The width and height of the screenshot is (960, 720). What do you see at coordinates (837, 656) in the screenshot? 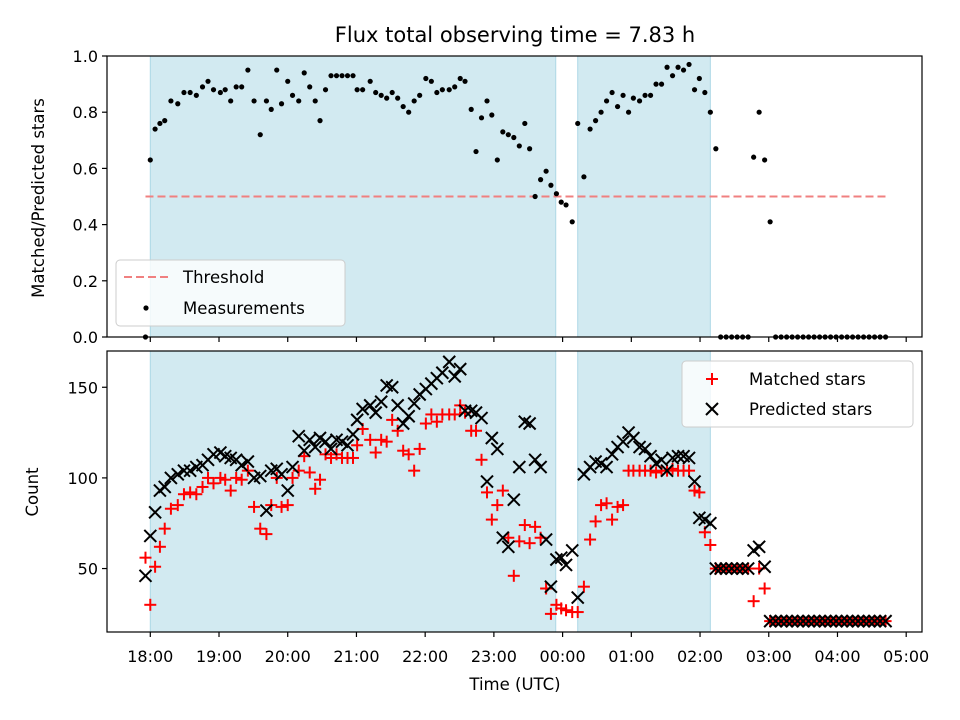
I see `bottom-x-tick-label: 04:00` at bounding box center [837, 656].